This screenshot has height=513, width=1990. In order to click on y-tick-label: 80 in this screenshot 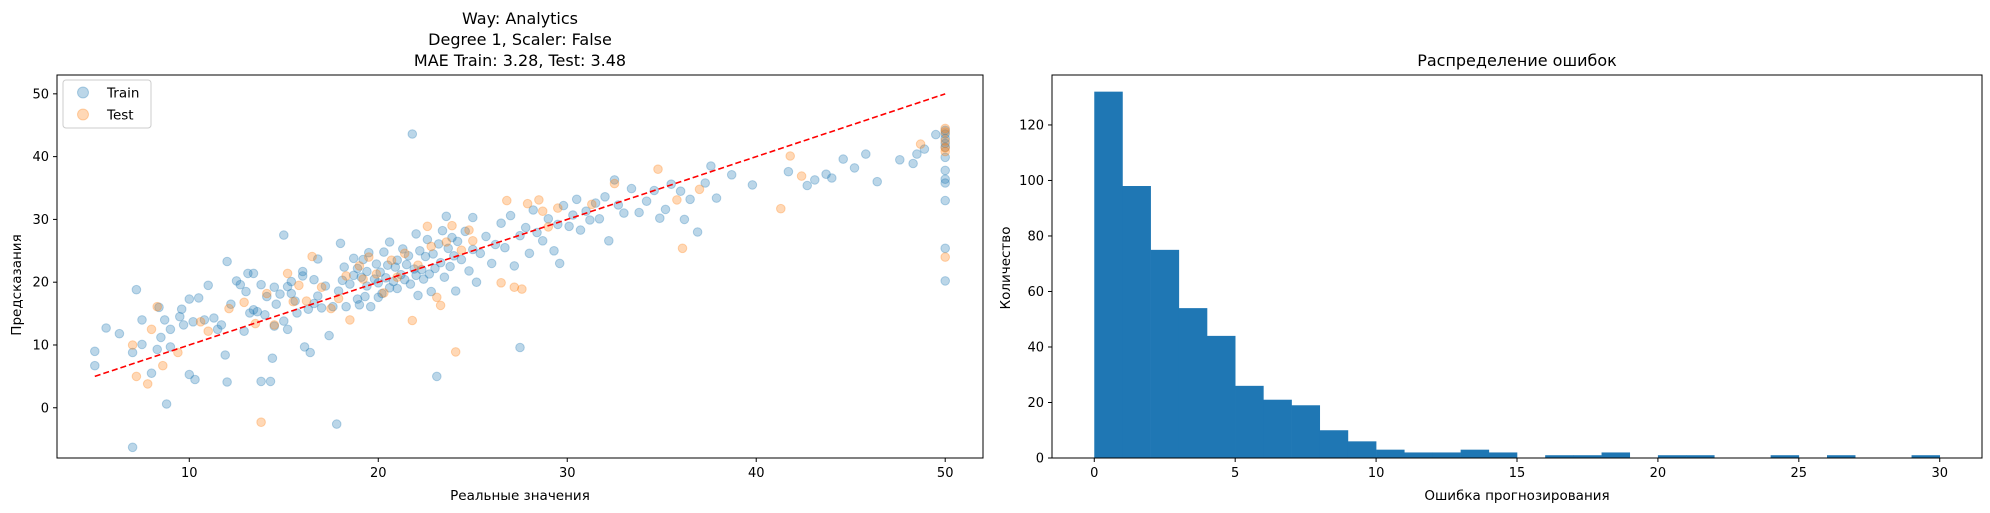, I will do `click(1035, 236)`.